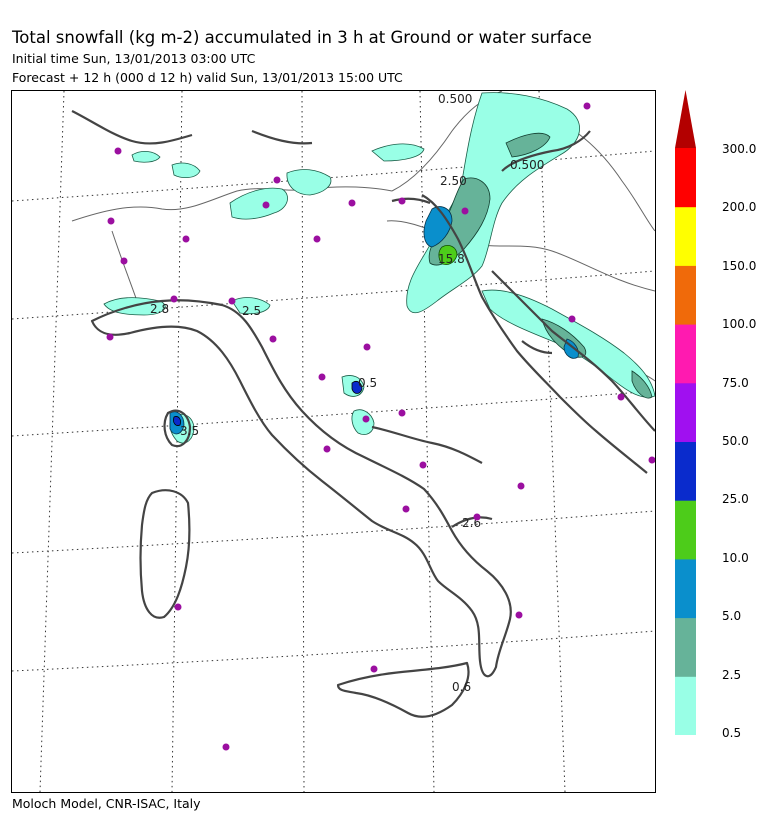  I want to click on contour-label: 15.8, so click(451, 259).